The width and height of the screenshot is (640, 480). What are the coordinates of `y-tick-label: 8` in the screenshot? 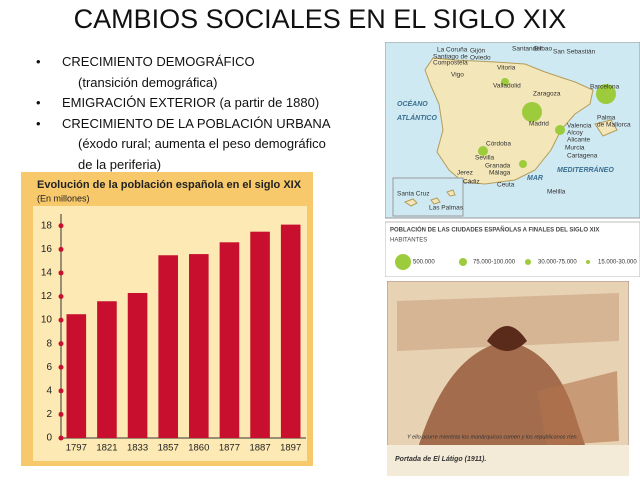 It's located at (49, 343).